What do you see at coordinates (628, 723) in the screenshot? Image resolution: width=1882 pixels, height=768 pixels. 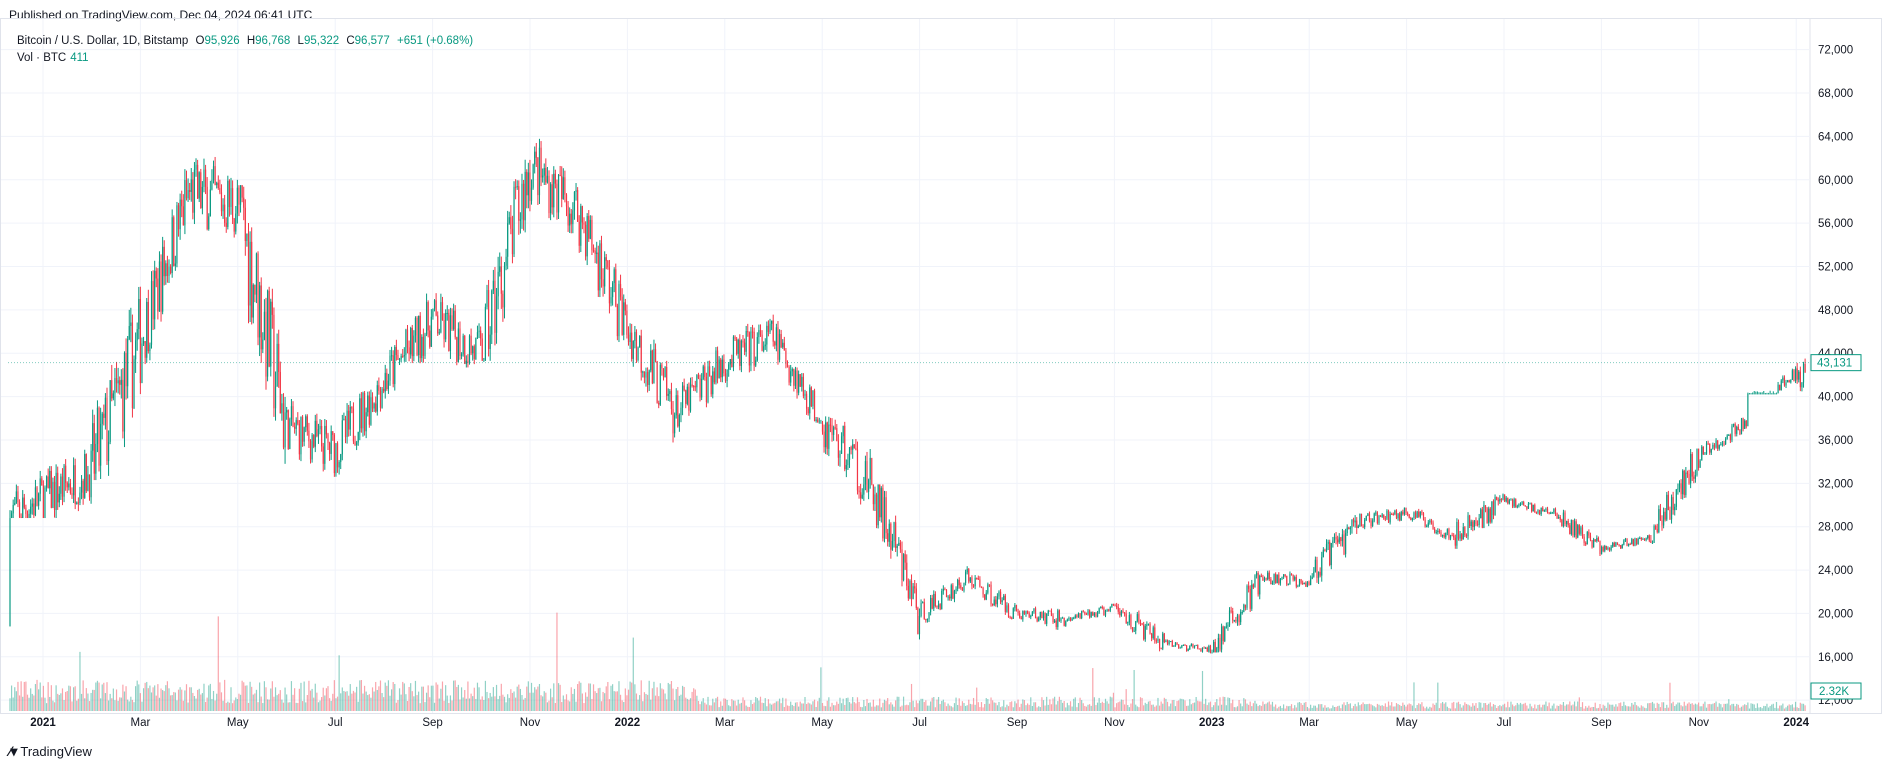 I see `x-tick-label: 2022` at bounding box center [628, 723].